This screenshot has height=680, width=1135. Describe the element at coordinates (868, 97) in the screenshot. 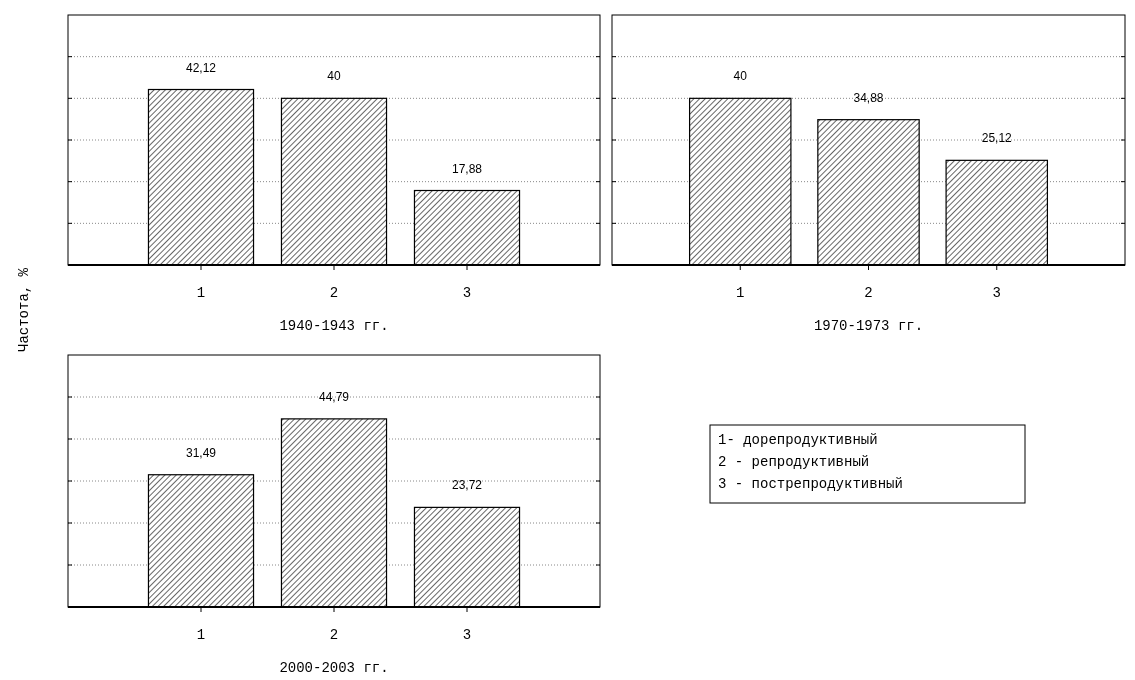

I see `data-label: 34,88` at that location.